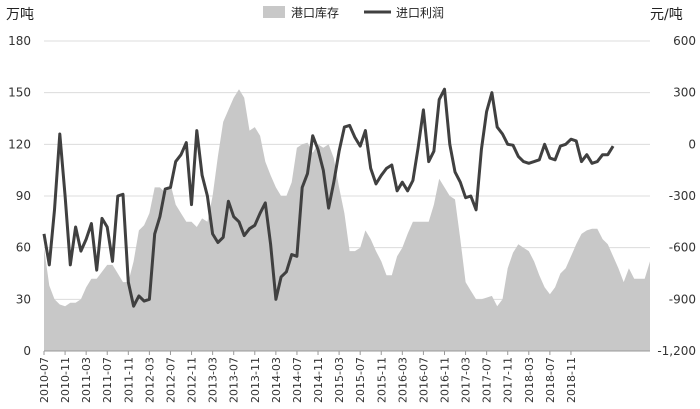  What do you see at coordinates (487, 380) in the screenshot?
I see `x-tick-label: 2017-07` at bounding box center [487, 380].